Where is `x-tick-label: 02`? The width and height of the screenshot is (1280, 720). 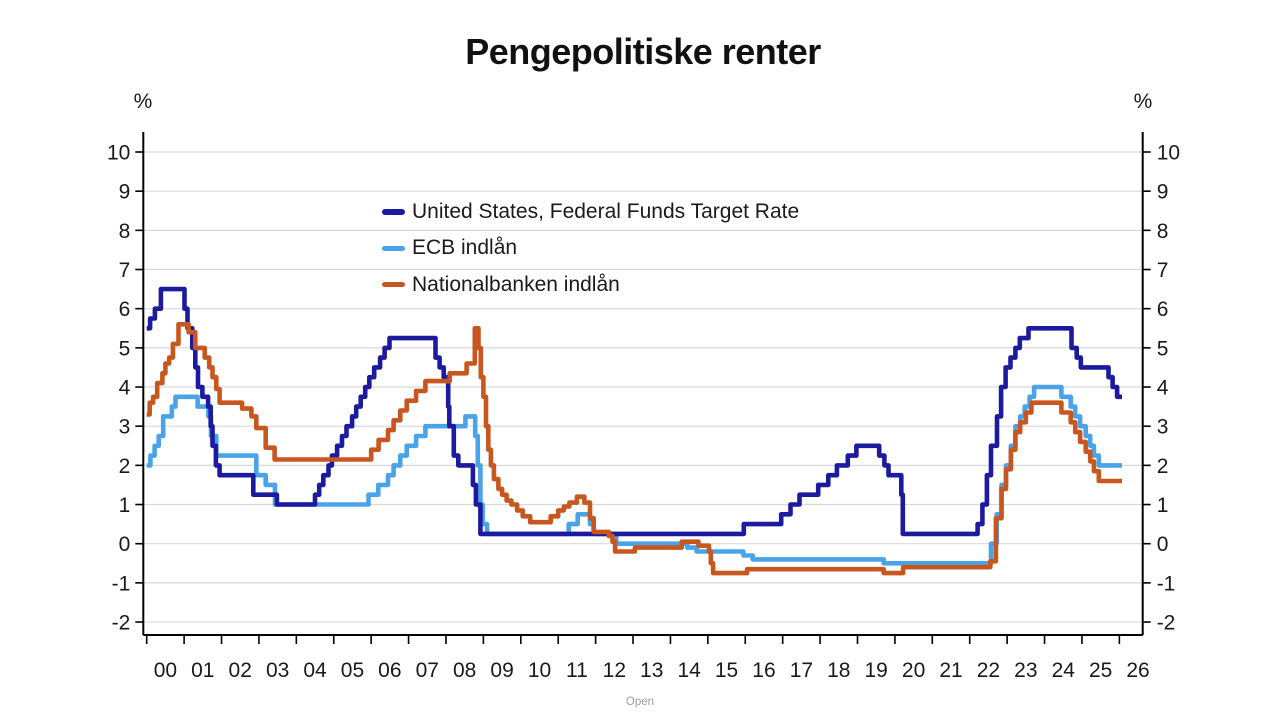
x-tick-label: 02 is located at coordinates (240, 670).